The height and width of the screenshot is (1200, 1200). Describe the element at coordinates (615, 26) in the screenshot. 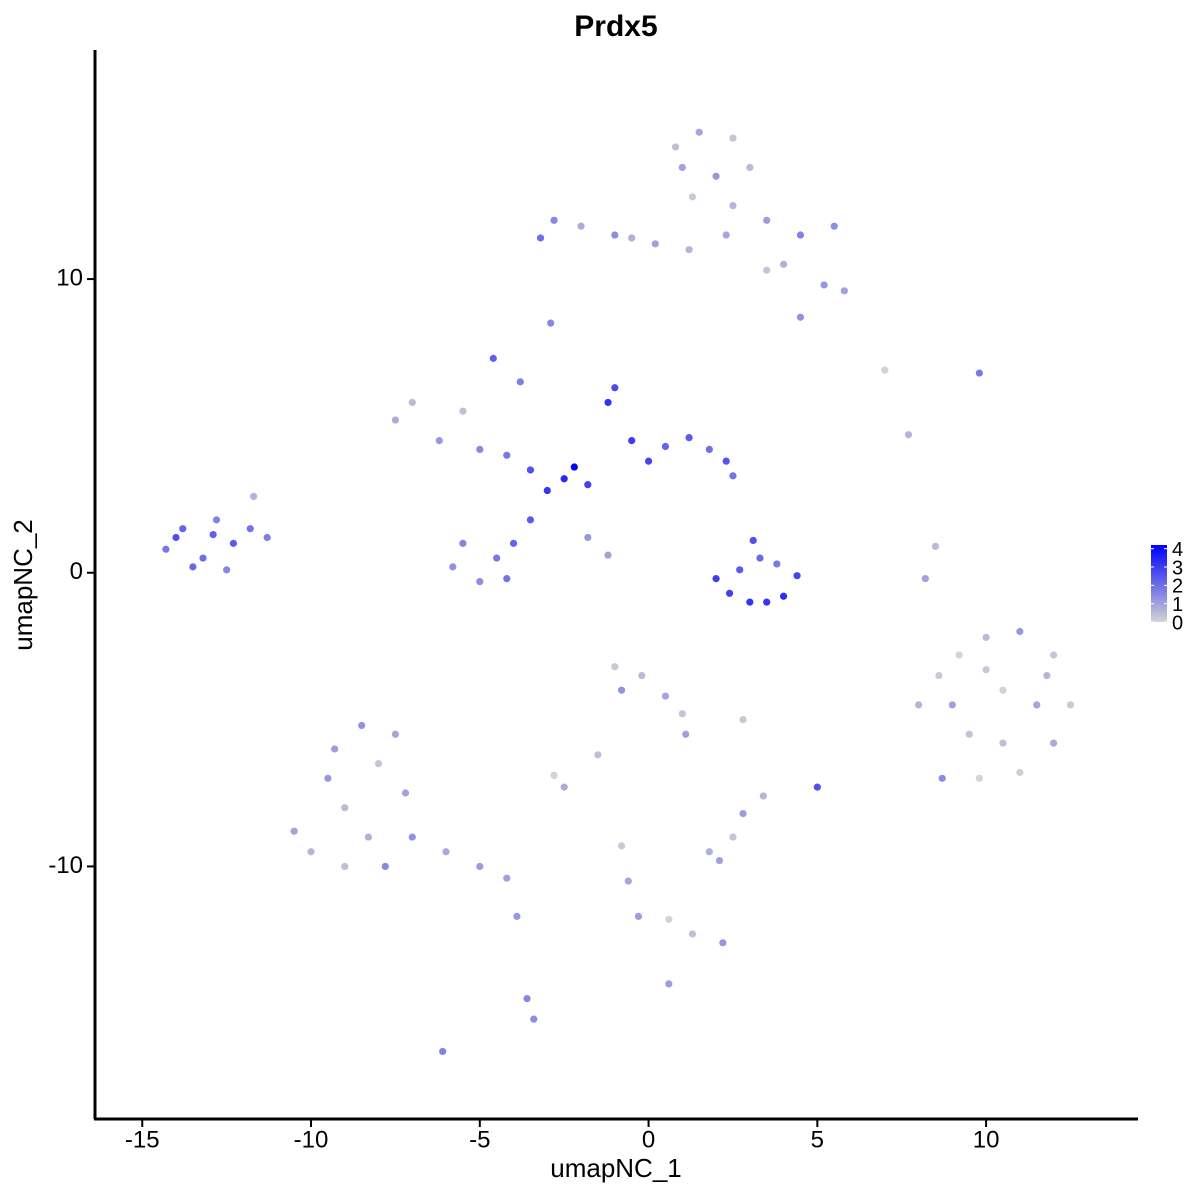

I see `chart-title: Prdx5` at that location.